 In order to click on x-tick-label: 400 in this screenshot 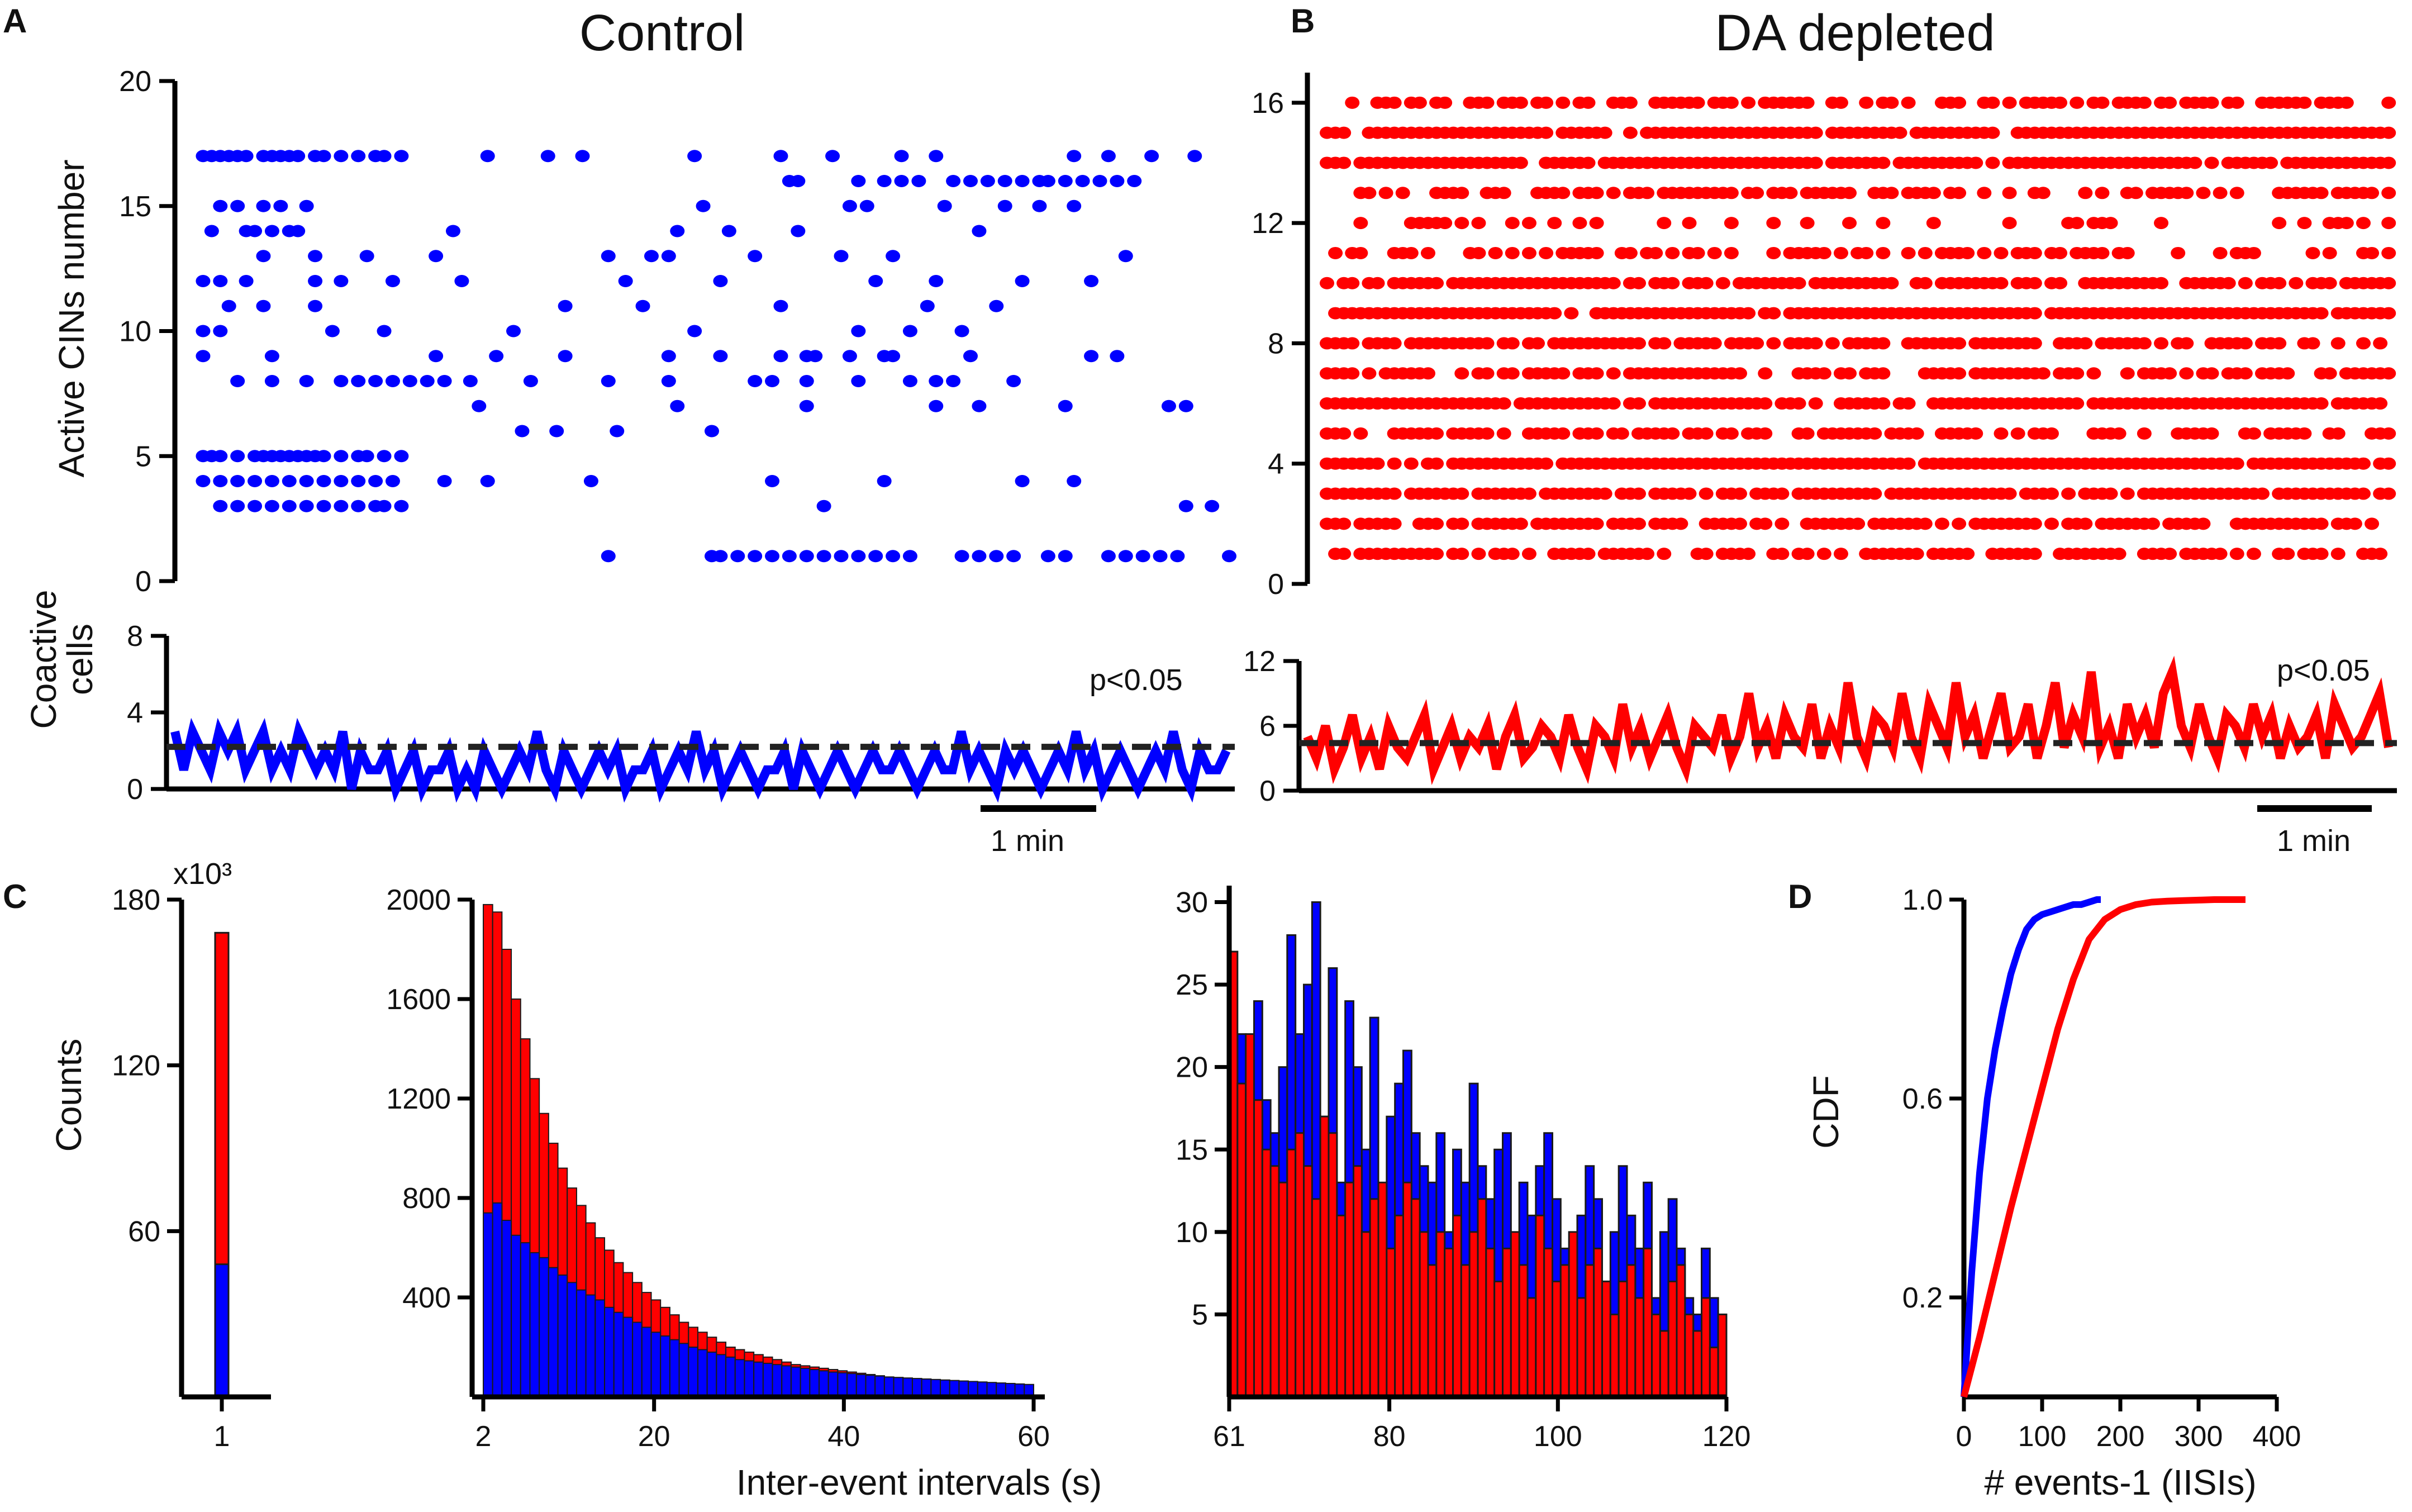, I will do `click(2277, 1436)`.